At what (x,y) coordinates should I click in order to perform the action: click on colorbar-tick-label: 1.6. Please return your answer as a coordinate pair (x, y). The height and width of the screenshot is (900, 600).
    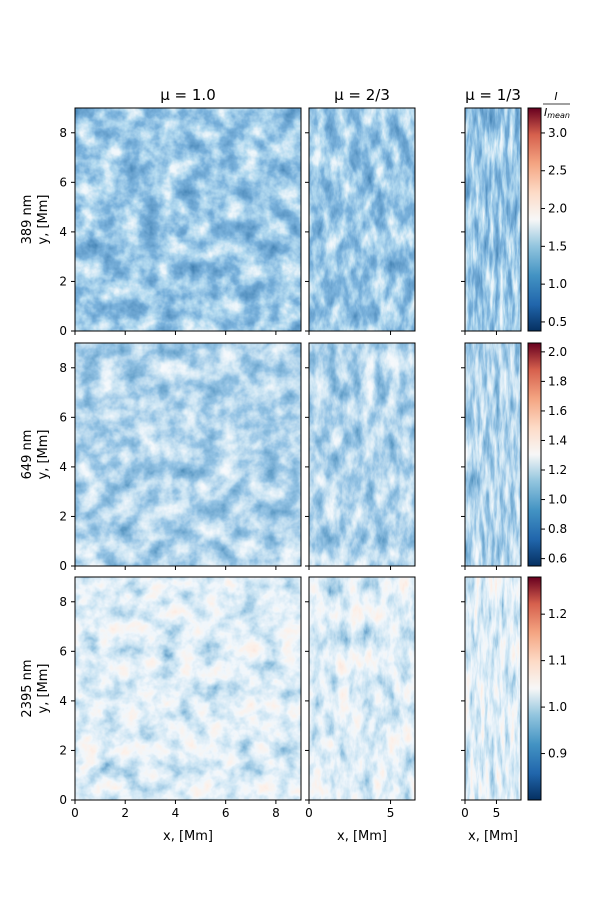
    Looking at the image, I should click on (557, 411).